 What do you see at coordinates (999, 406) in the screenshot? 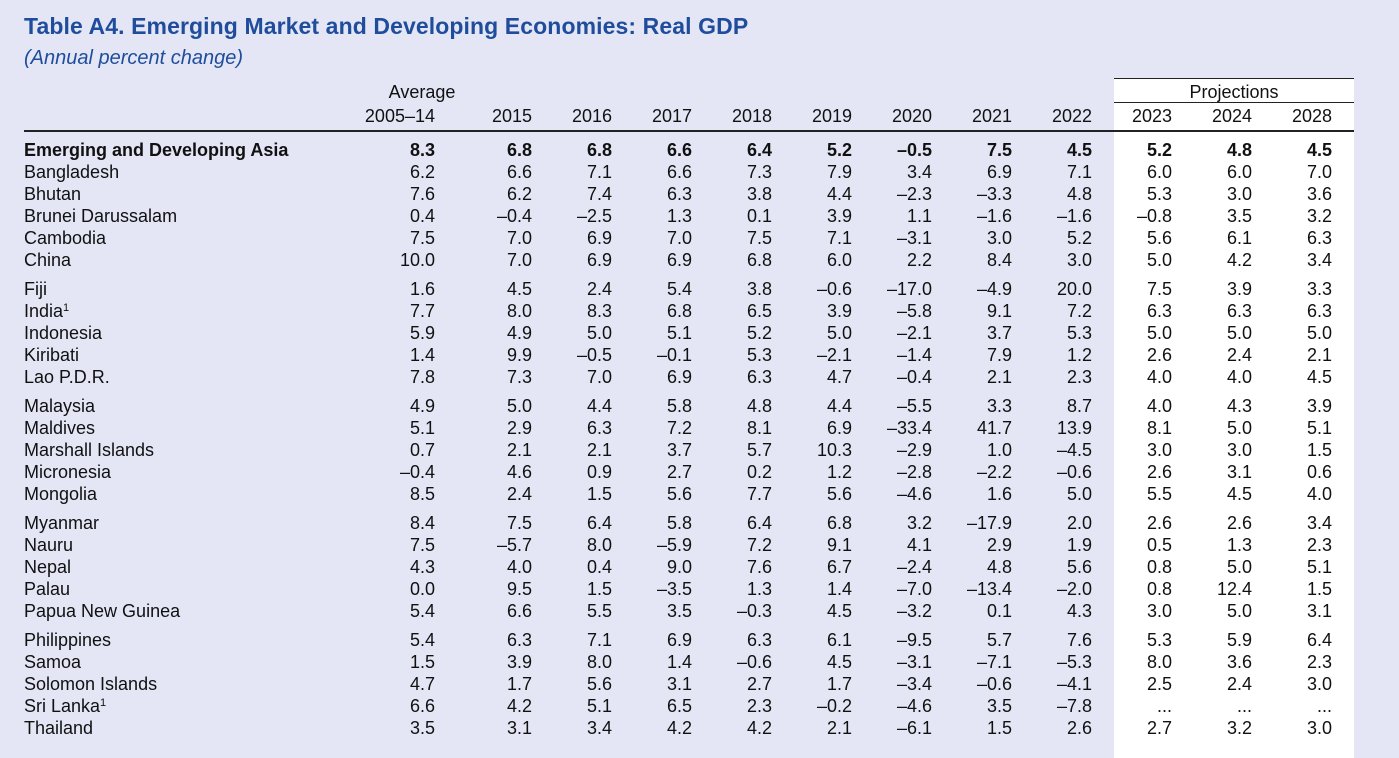
I see `value-cell: 3.3` at bounding box center [999, 406].